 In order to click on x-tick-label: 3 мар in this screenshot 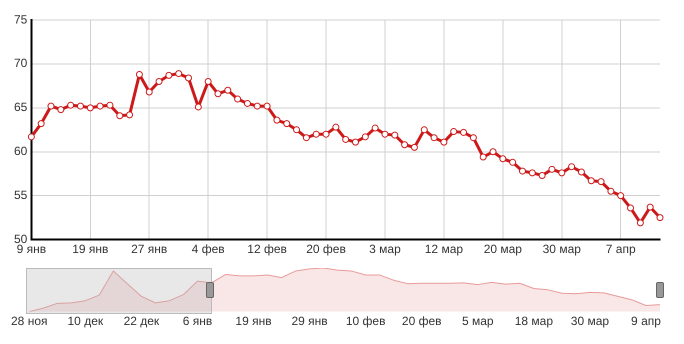, I will do `click(385, 249)`.